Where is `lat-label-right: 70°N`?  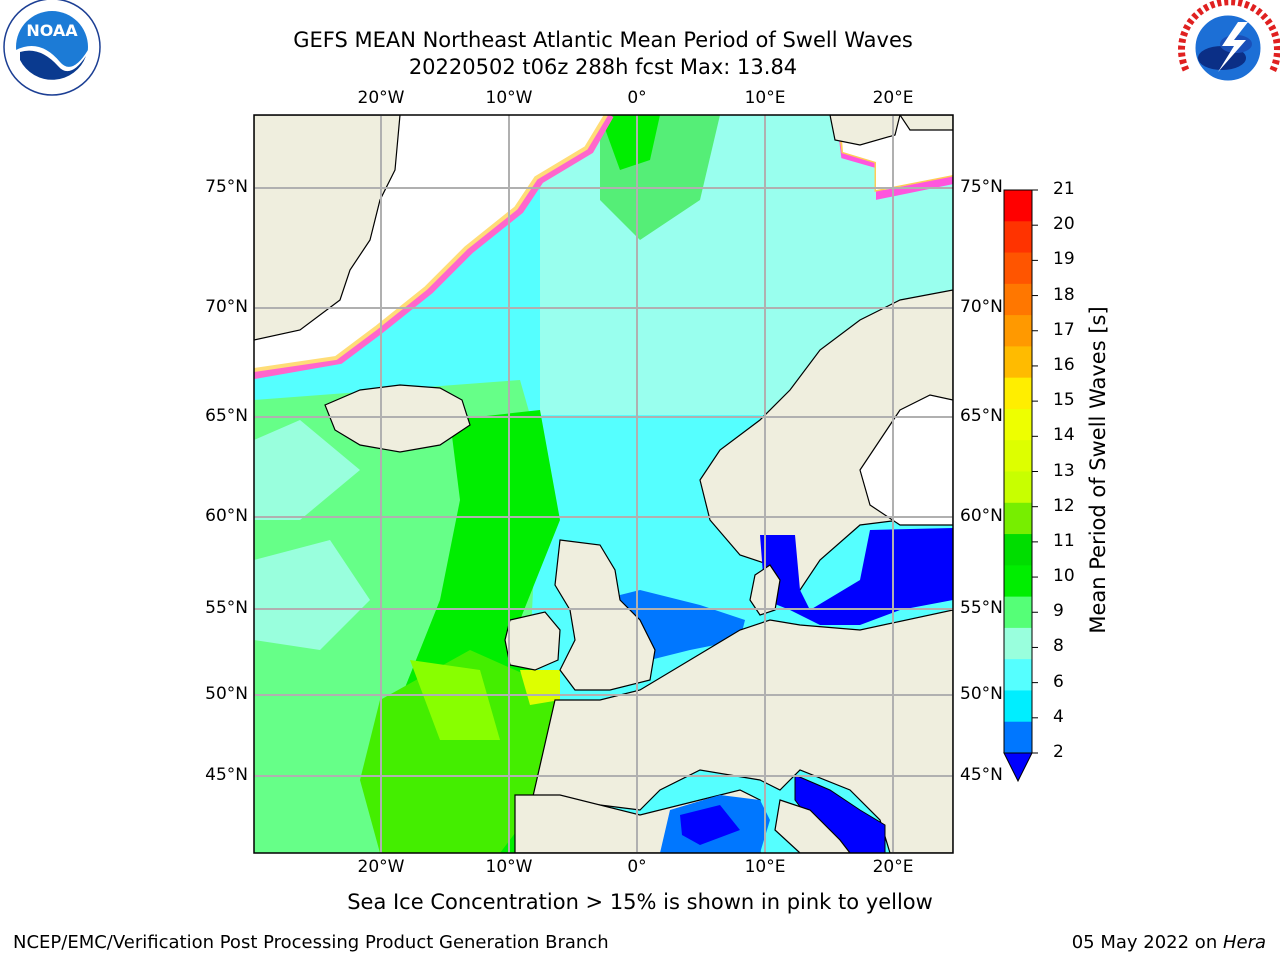 lat-label-right: 70°N is located at coordinates (981, 307).